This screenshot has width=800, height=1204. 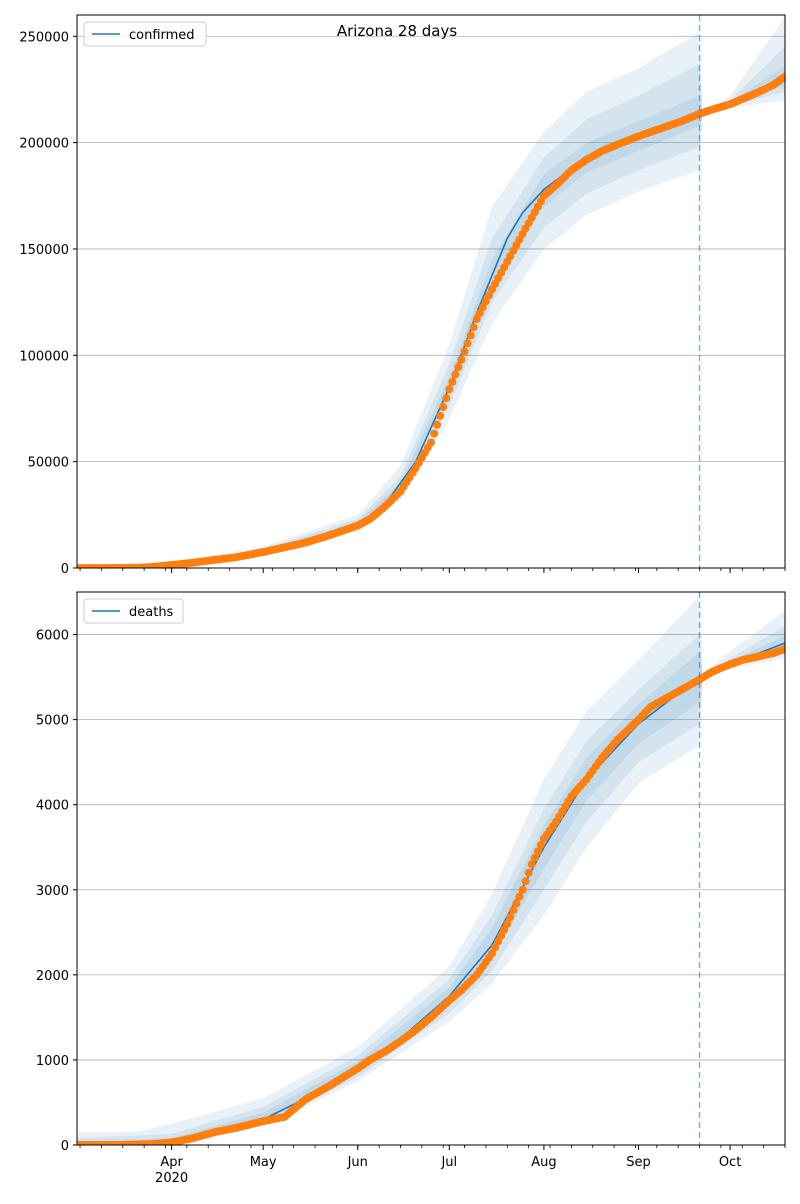 What do you see at coordinates (44, 250) in the screenshot?
I see `y-tick-label: 150000` at bounding box center [44, 250].